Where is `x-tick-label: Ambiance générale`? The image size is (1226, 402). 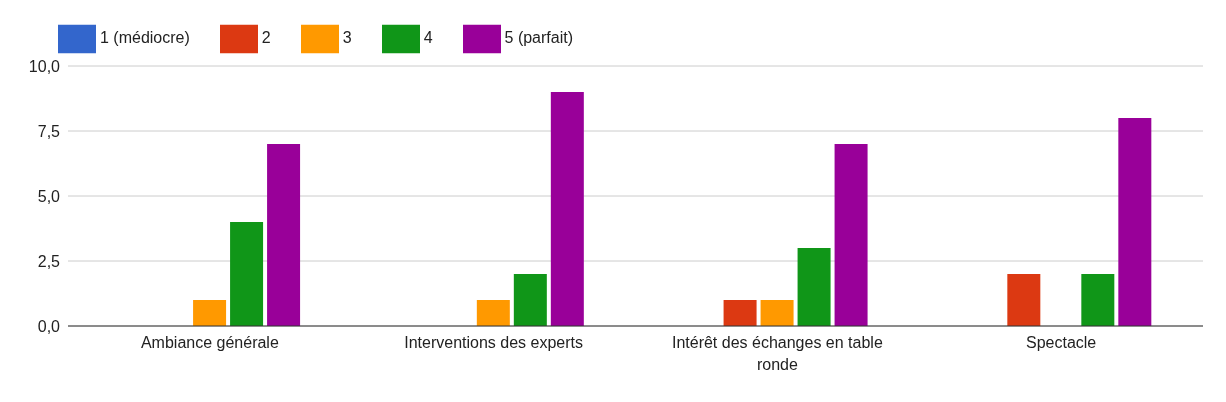
x-tick-label: Ambiance générale is located at coordinates (209, 342).